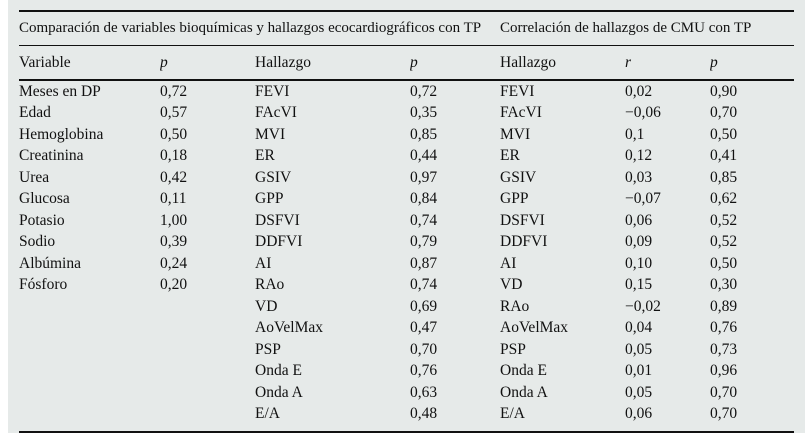 This screenshot has width=812, height=445. Describe the element at coordinates (724, 371) in the screenshot. I see `cell-cmu-p: 0,96` at that location.